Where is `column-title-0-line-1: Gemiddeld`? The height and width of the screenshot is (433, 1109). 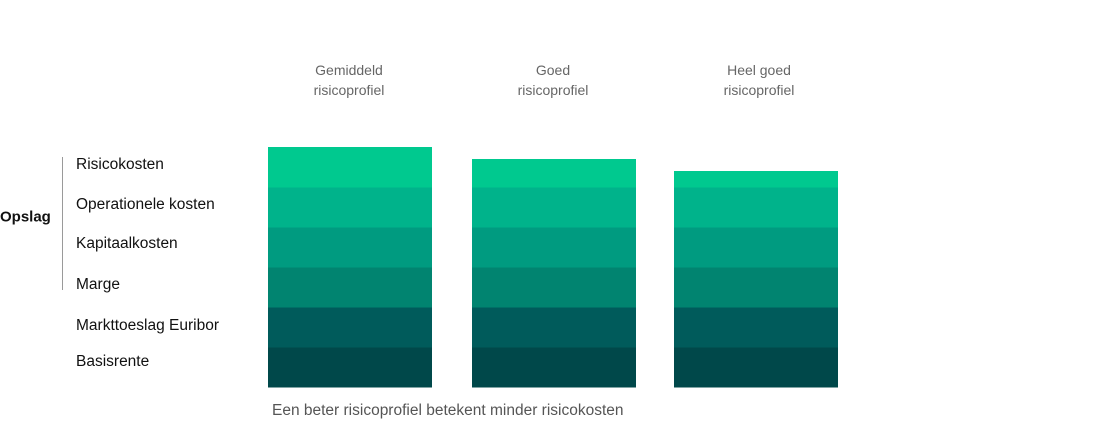 column-title-0-line-1: Gemiddeld is located at coordinates (349, 70).